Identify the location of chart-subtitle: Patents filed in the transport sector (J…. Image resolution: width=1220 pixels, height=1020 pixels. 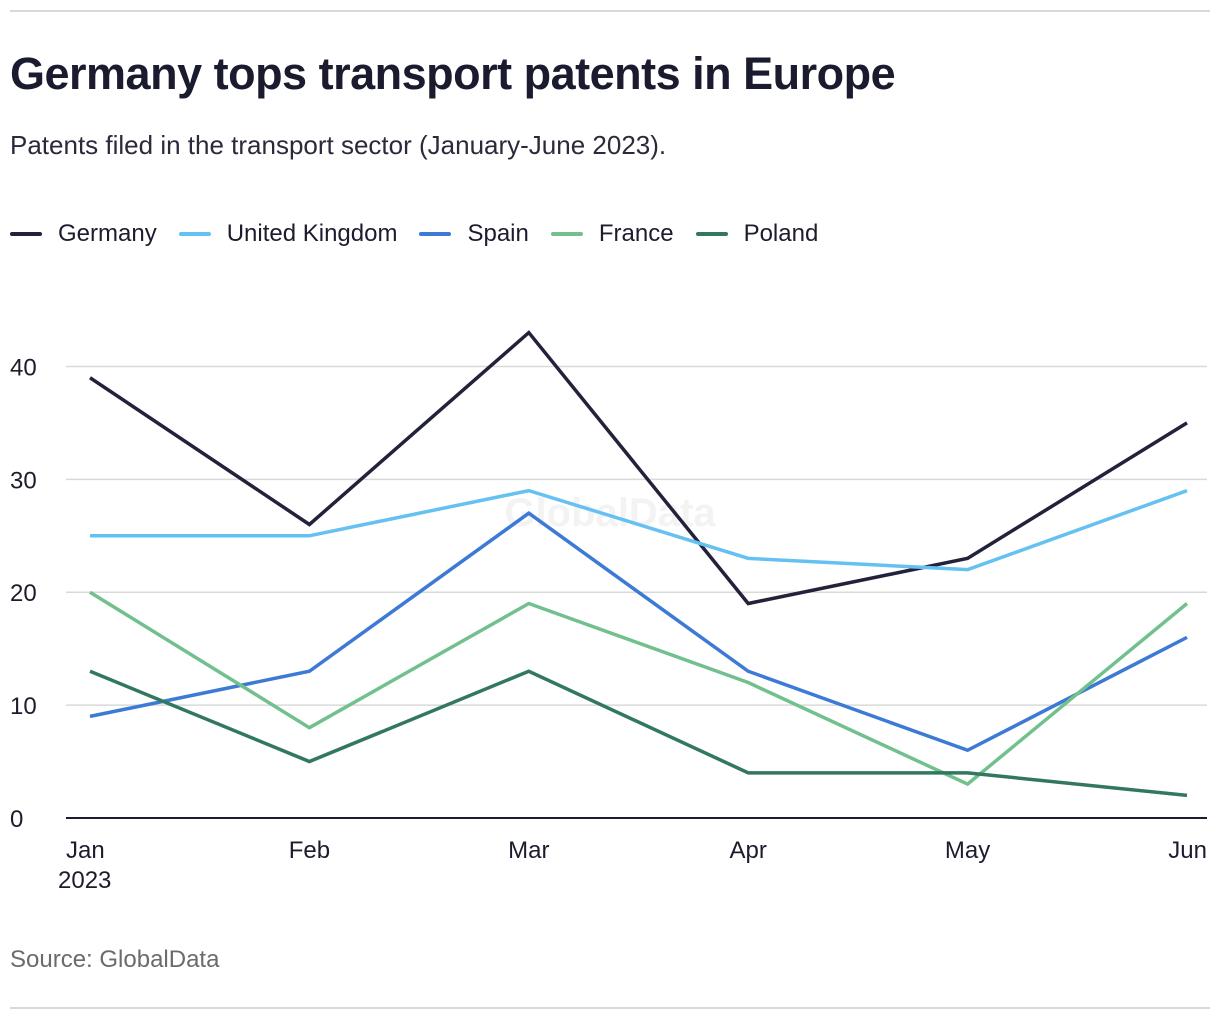
(338, 145).